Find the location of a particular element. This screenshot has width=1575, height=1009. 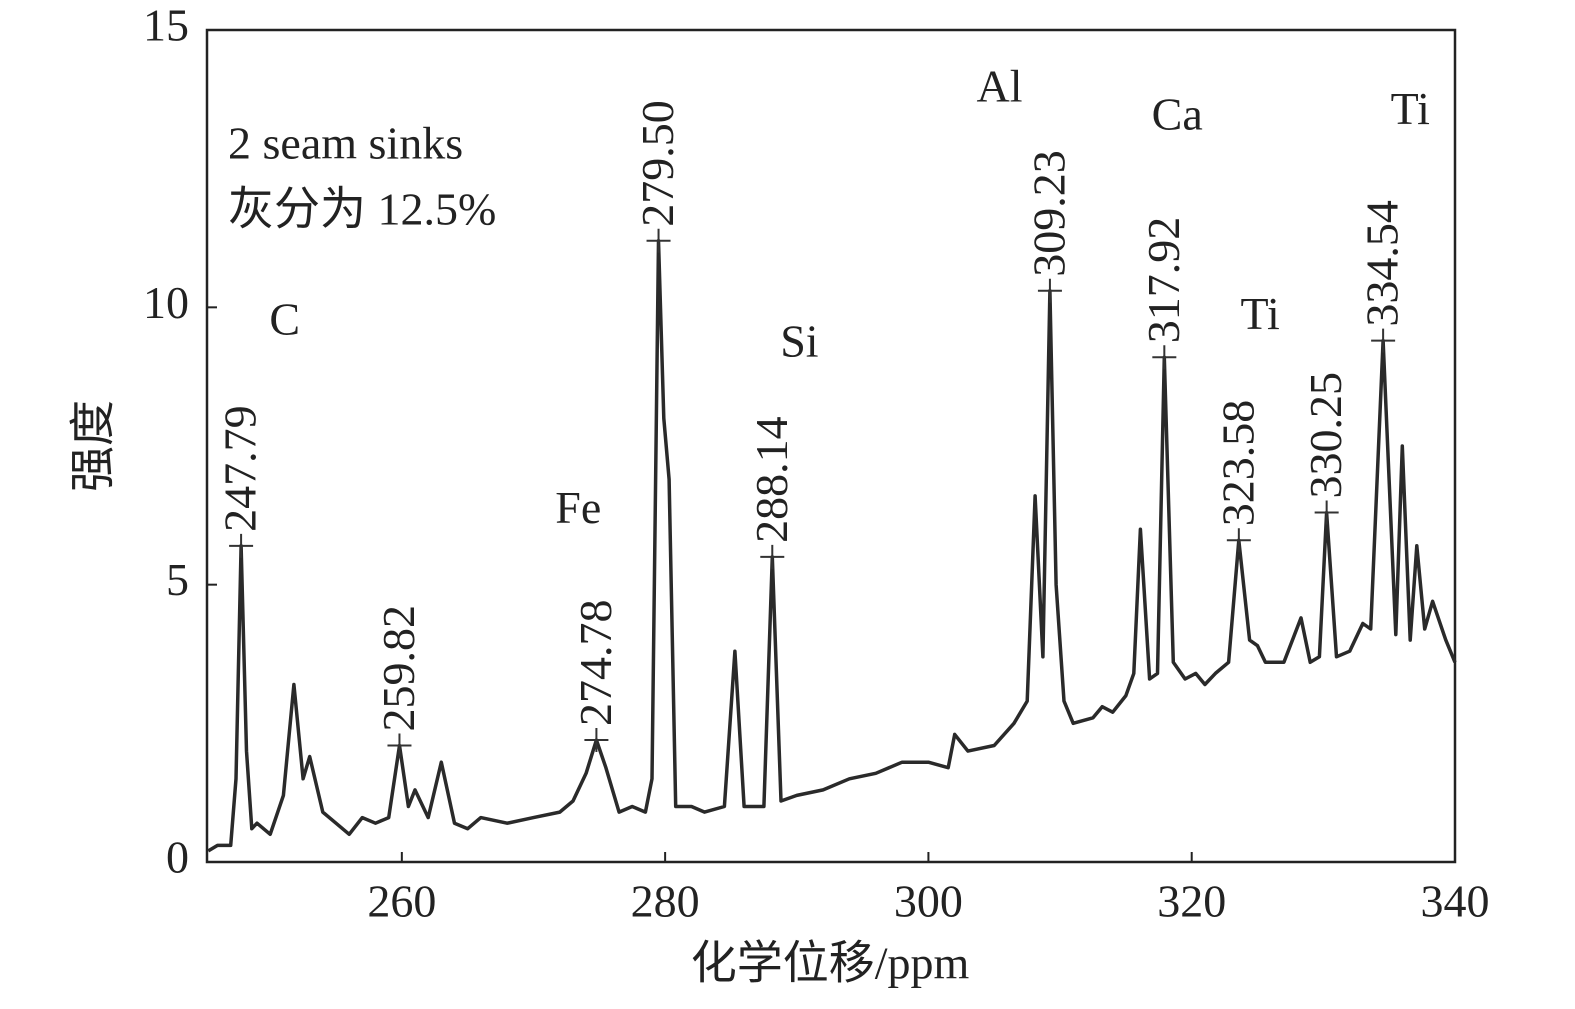

x-tick-label: 320 is located at coordinates (1191, 901).